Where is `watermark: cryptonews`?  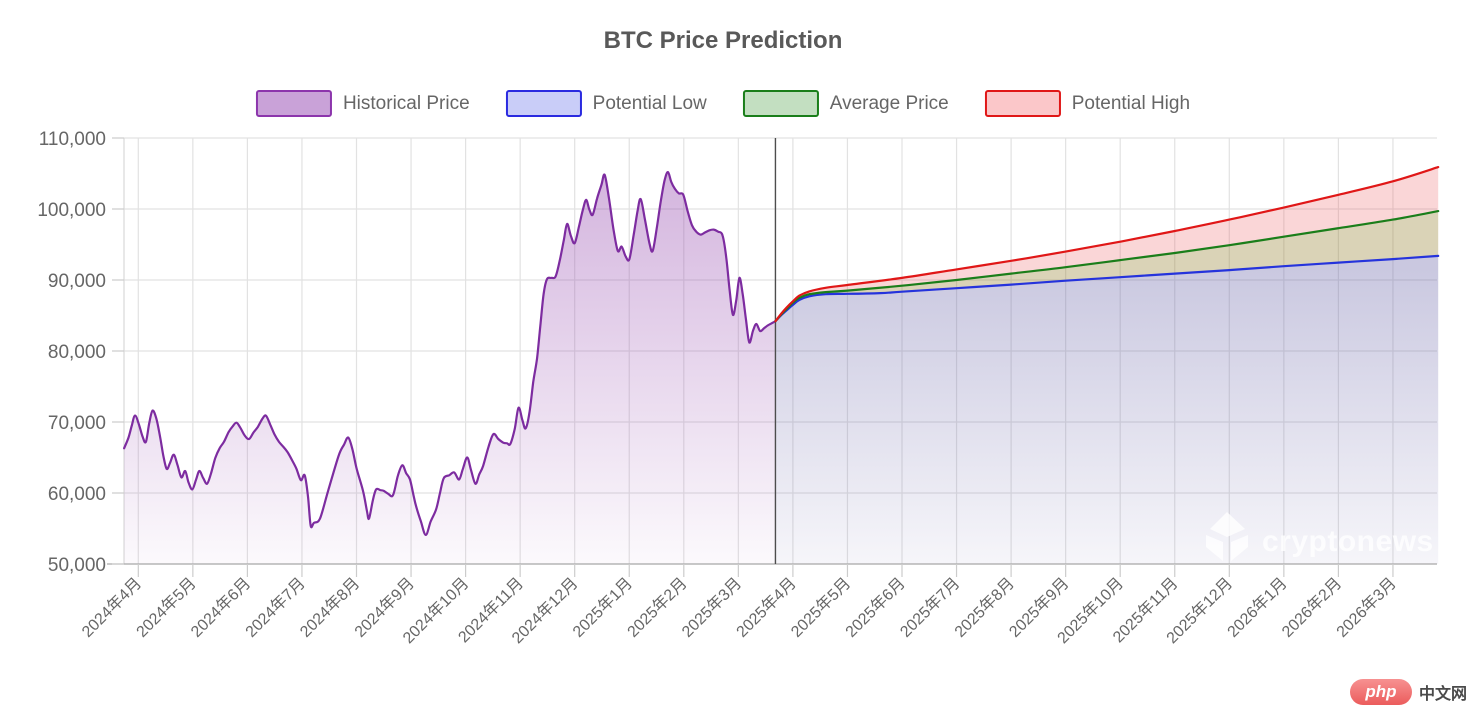 watermark: cryptonews is located at coordinates (1320, 536).